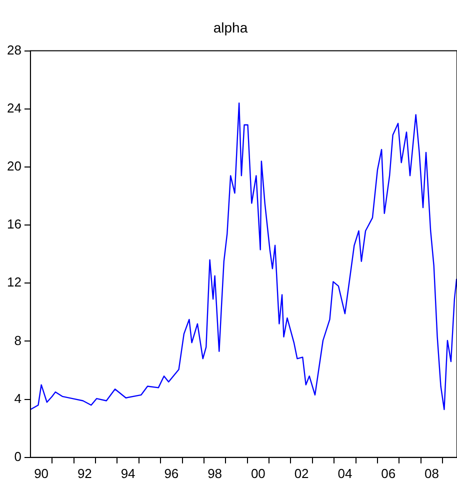 This screenshot has width=457, height=489. I want to click on y-tick-label: 20, so click(14, 166).